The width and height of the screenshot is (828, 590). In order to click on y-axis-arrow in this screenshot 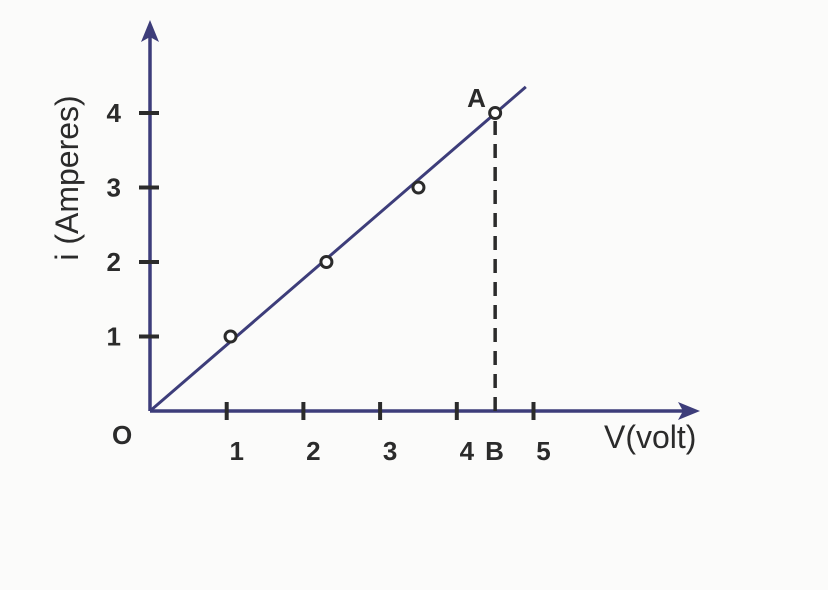, I will do `click(150, 31)`.